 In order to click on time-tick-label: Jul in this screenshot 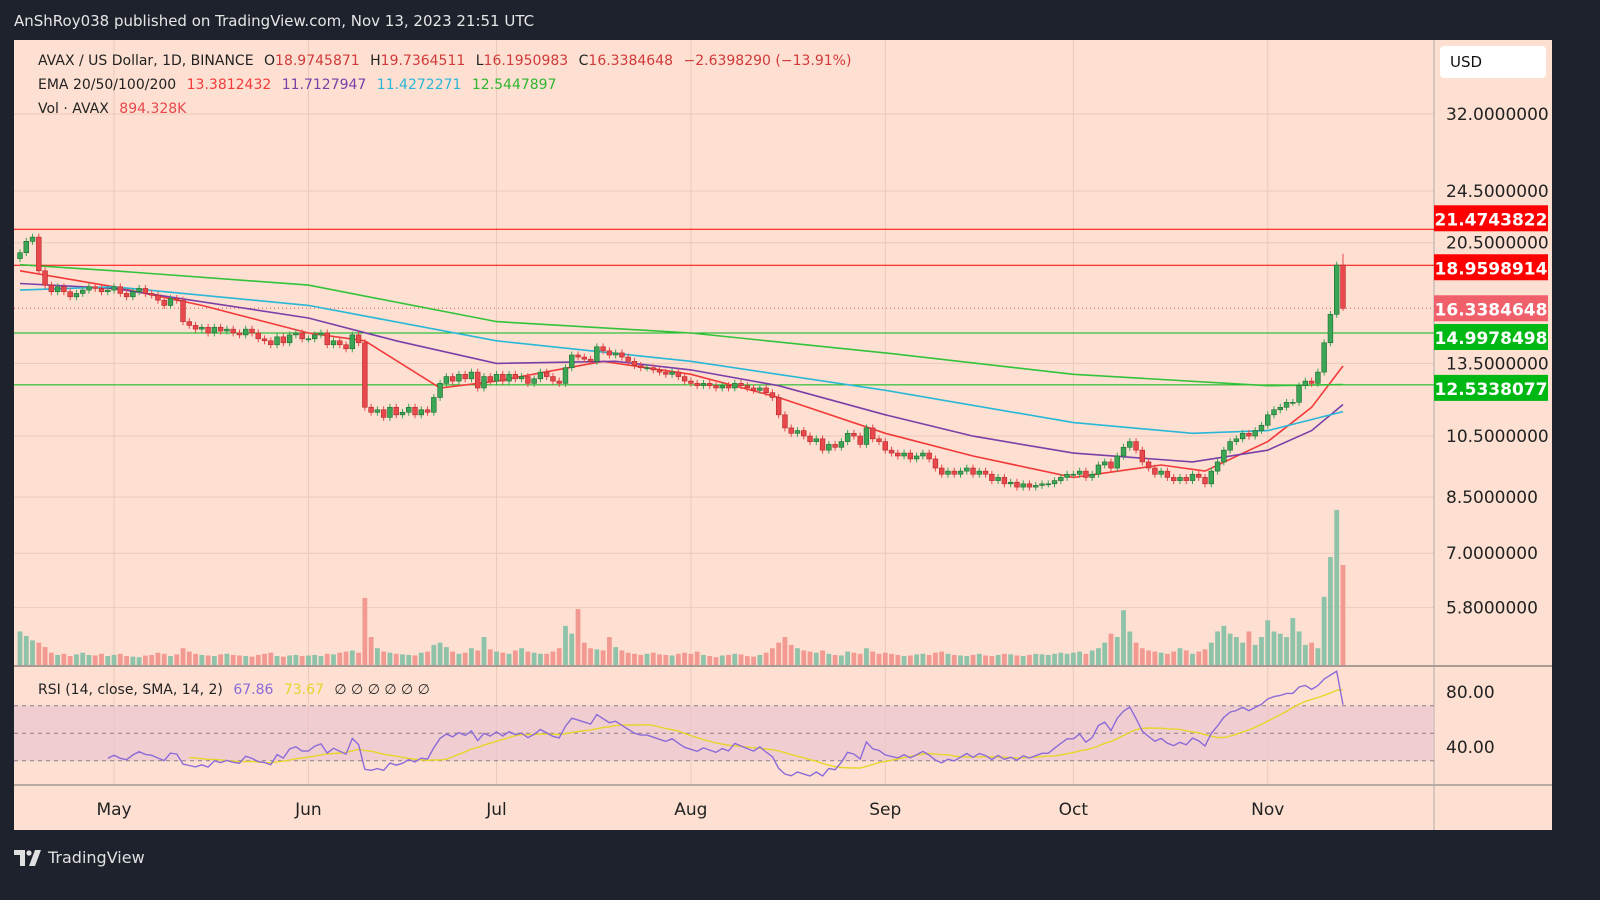, I will do `click(496, 810)`.